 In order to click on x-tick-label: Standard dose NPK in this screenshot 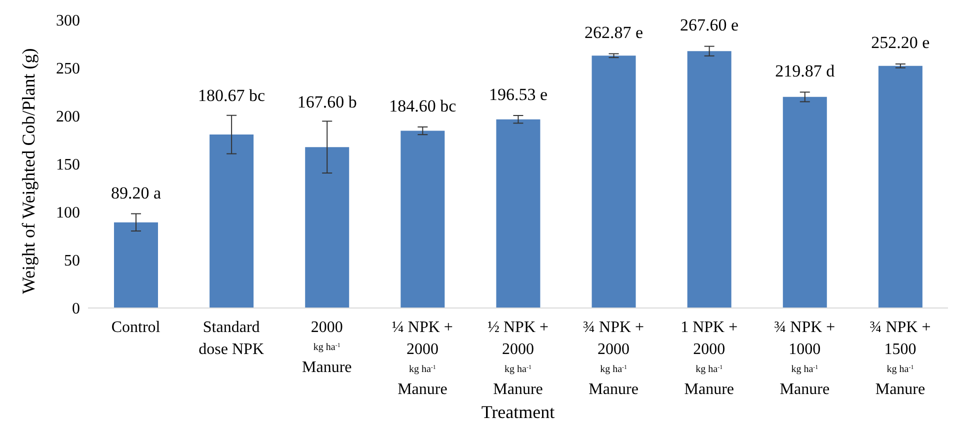, I will do `click(231, 338)`.